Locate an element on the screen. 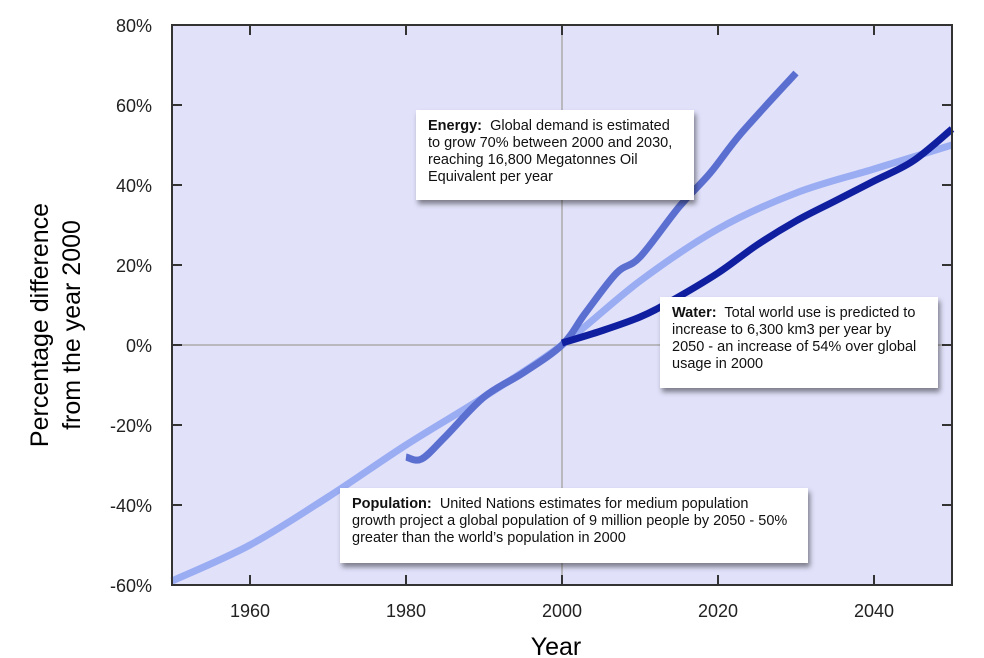  y-tick-label: 60% is located at coordinates (134, 106).